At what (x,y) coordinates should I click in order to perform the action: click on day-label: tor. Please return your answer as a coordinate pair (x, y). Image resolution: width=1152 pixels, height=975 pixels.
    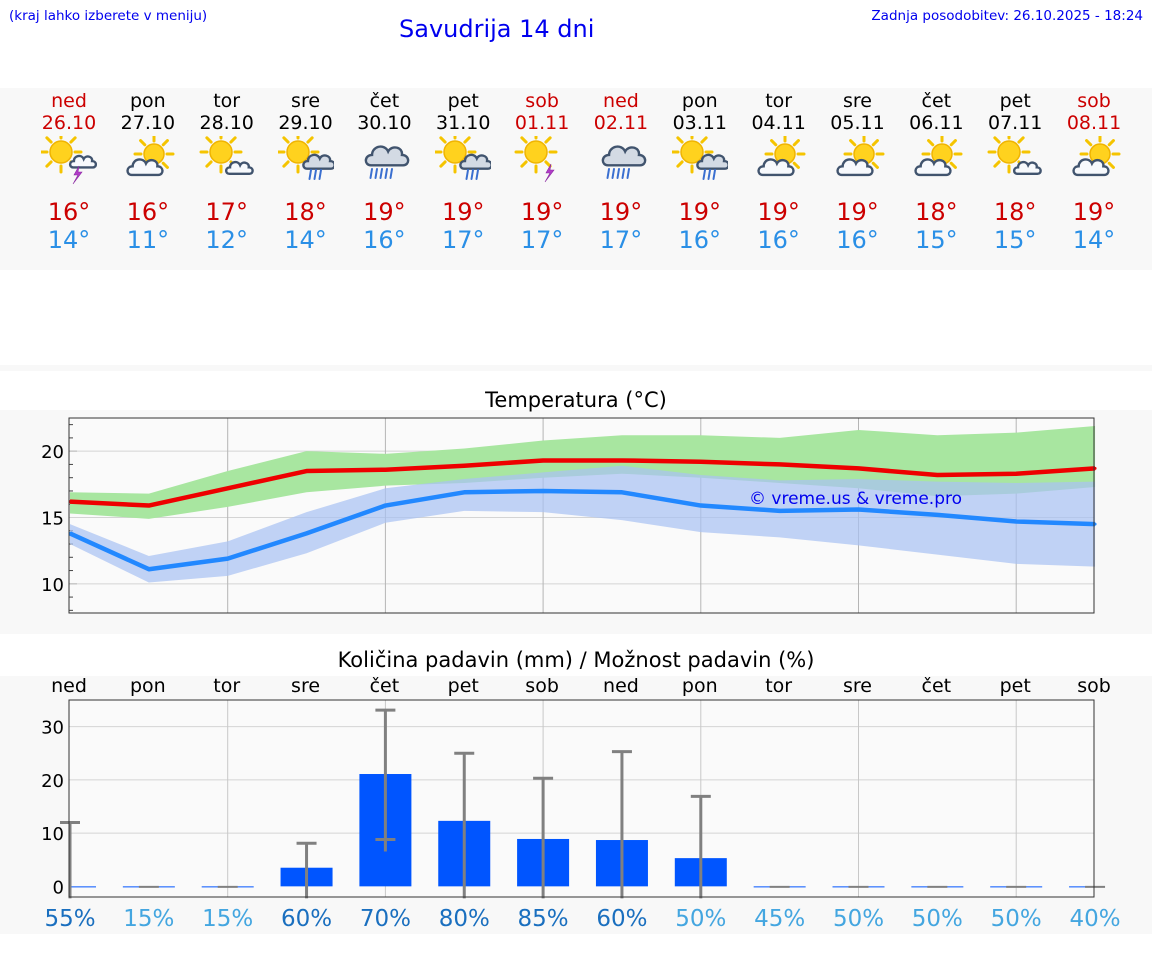
    Looking at the image, I should click on (226, 686).